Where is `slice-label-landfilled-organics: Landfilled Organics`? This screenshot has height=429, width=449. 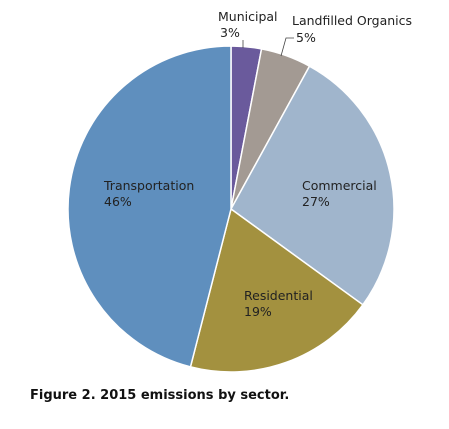 slice-label-landfilled-organics: Landfilled Organics is located at coordinates (352, 20).